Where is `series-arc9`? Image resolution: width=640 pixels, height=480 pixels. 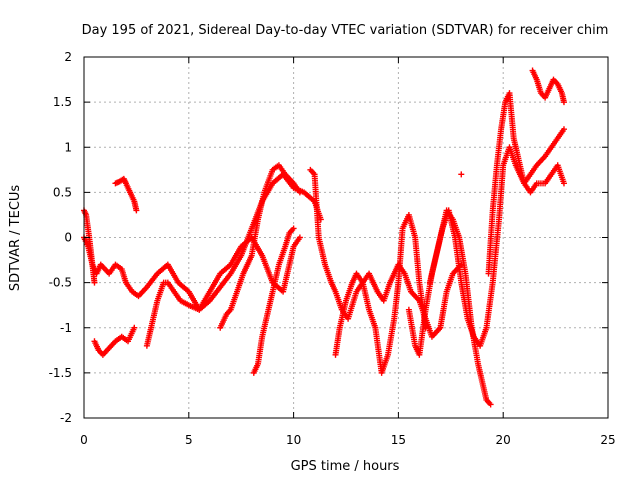
series-arc9 is located at coordinates (380, 293).